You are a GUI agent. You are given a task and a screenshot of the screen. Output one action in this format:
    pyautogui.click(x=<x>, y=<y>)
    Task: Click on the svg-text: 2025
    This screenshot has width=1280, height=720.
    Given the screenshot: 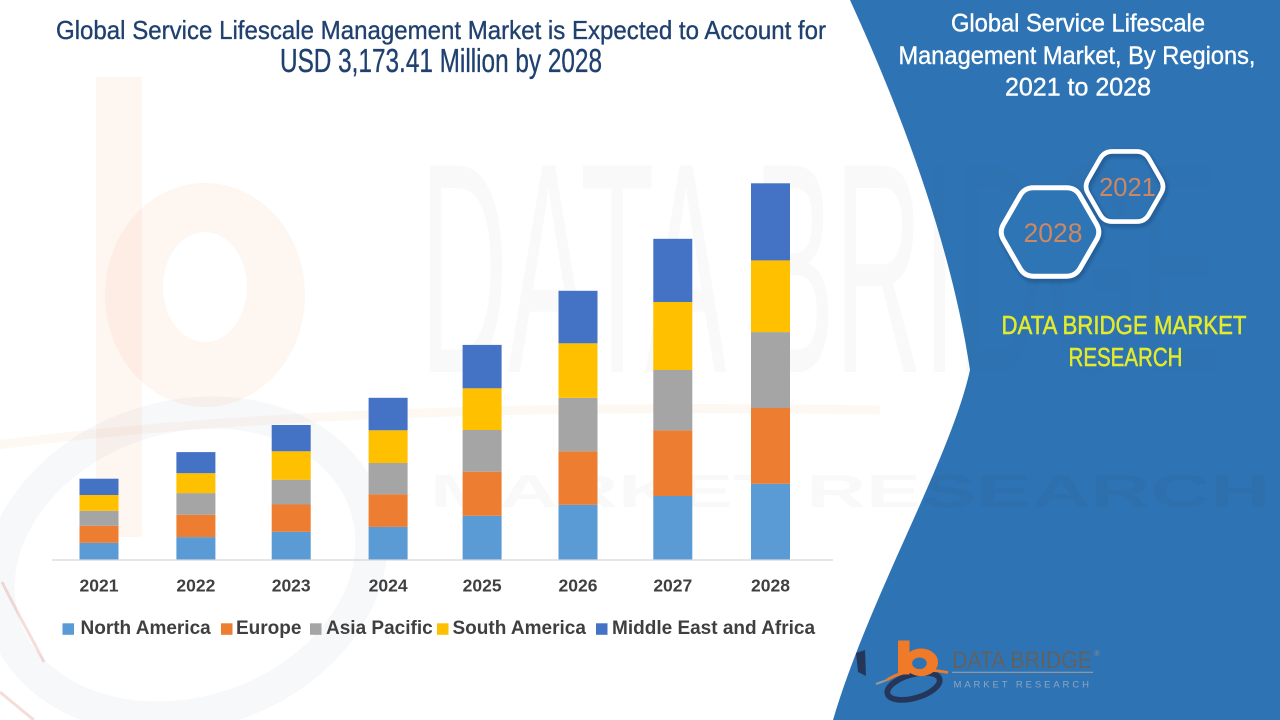 What is the action you would take?
    pyautogui.click(x=482, y=586)
    